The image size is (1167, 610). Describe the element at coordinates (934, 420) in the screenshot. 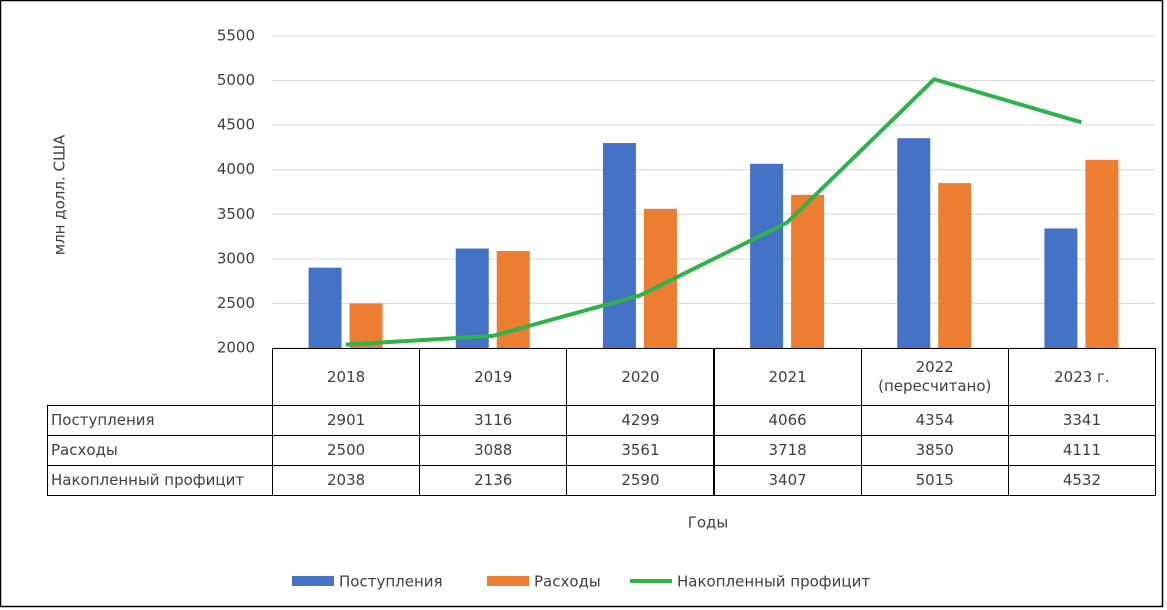

I see `table-cell: 4354` at that location.